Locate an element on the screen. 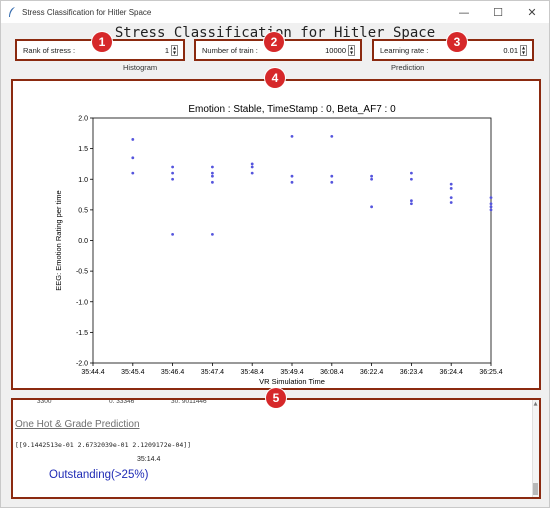  learning-rate-spinbox: 0.01 ▲ ▼ is located at coordinates (478, 50).